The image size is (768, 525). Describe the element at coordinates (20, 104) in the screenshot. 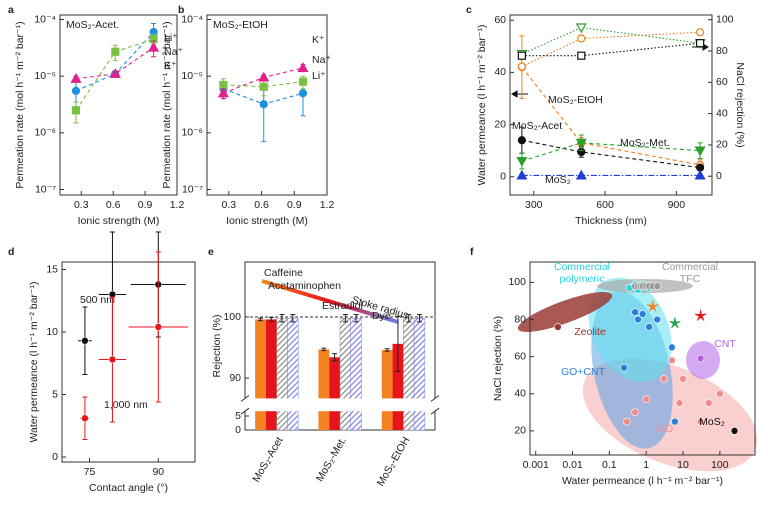

I see `y-axis-label: Permeation rate (mol h⁻¹ m⁻² bar⁻¹)` at that location.